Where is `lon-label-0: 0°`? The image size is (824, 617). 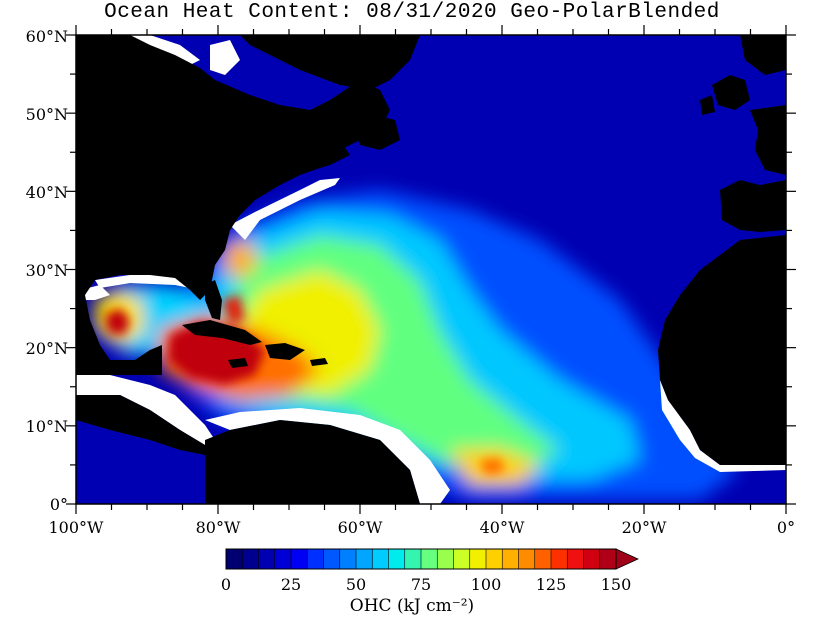 lon-label-0: 0° is located at coordinates (786, 527).